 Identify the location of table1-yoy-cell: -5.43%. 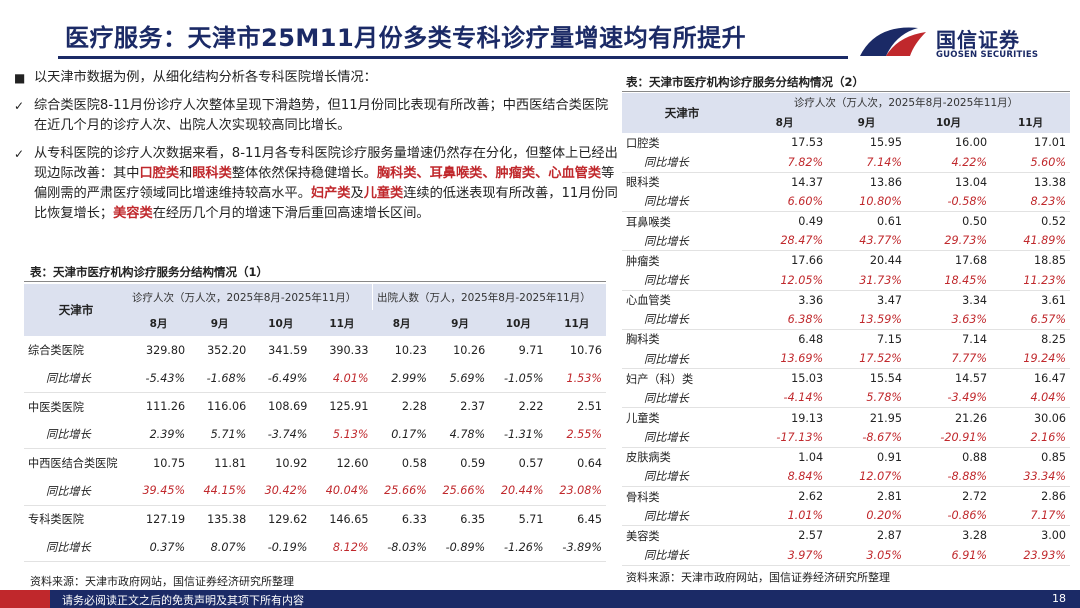
(165, 378).